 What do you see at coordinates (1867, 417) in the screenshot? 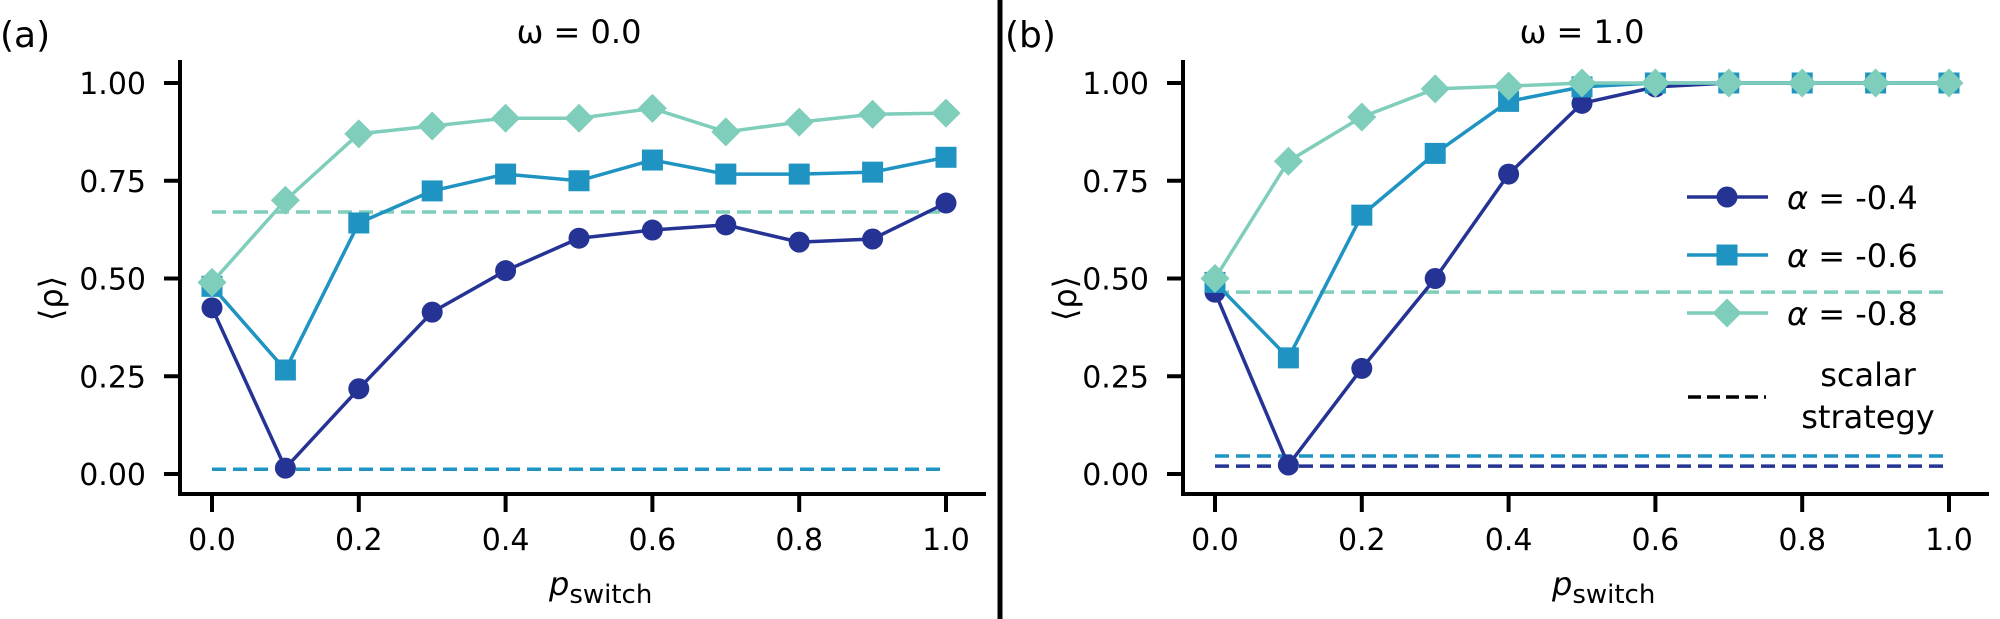
I see `legend-label: strategy` at bounding box center [1867, 417].